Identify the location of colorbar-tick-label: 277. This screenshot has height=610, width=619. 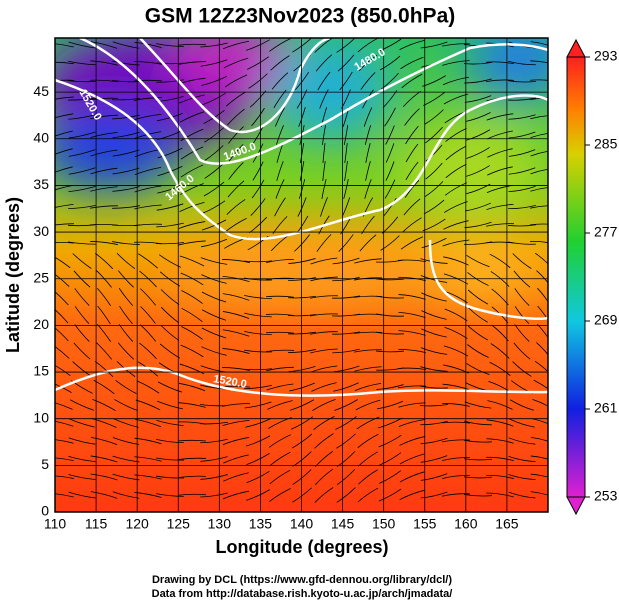
(606, 232).